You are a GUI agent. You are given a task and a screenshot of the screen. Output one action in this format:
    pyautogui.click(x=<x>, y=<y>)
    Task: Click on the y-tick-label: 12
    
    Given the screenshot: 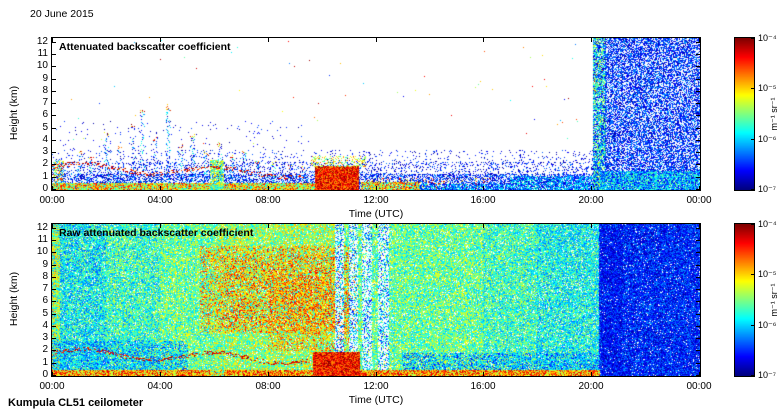 What is the action you would take?
    pyautogui.click(x=42, y=41)
    